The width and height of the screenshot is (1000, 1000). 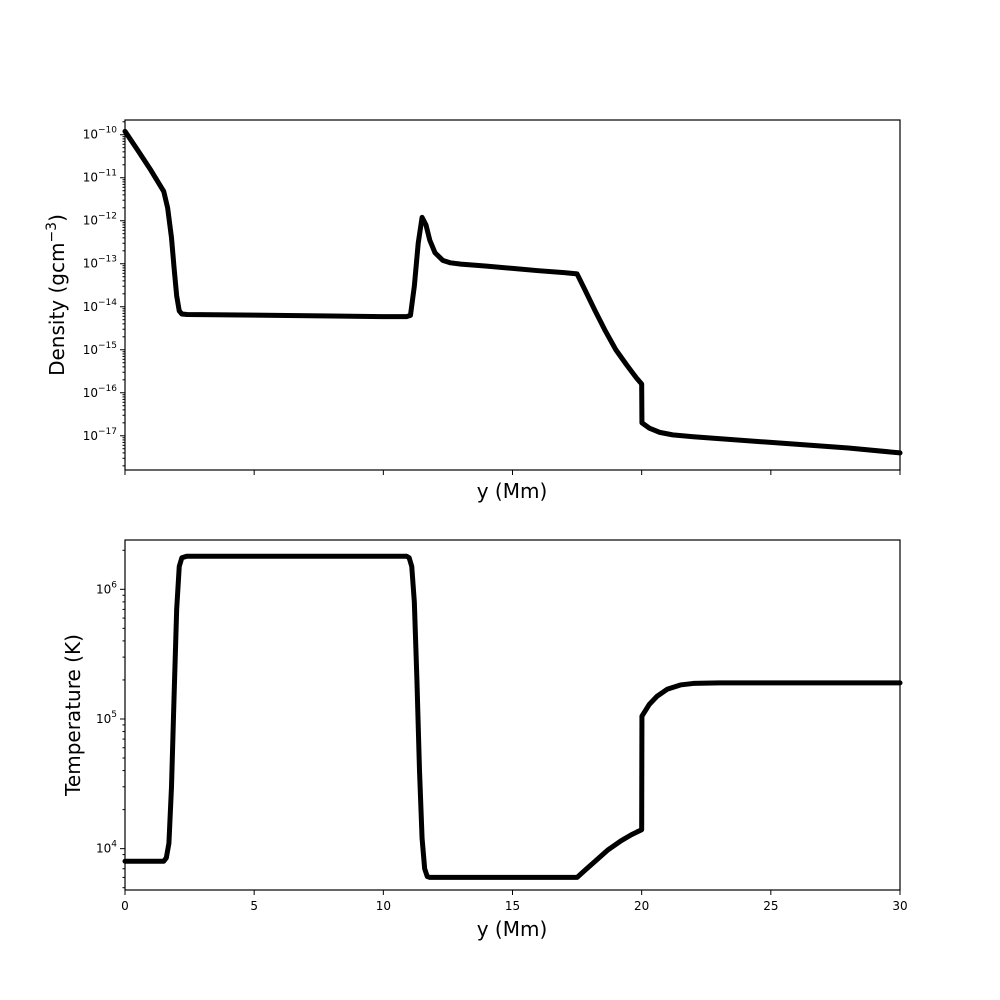 What do you see at coordinates (57, 218) in the screenshot?
I see `density-y-label-close: )` at bounding box center [57, 218].